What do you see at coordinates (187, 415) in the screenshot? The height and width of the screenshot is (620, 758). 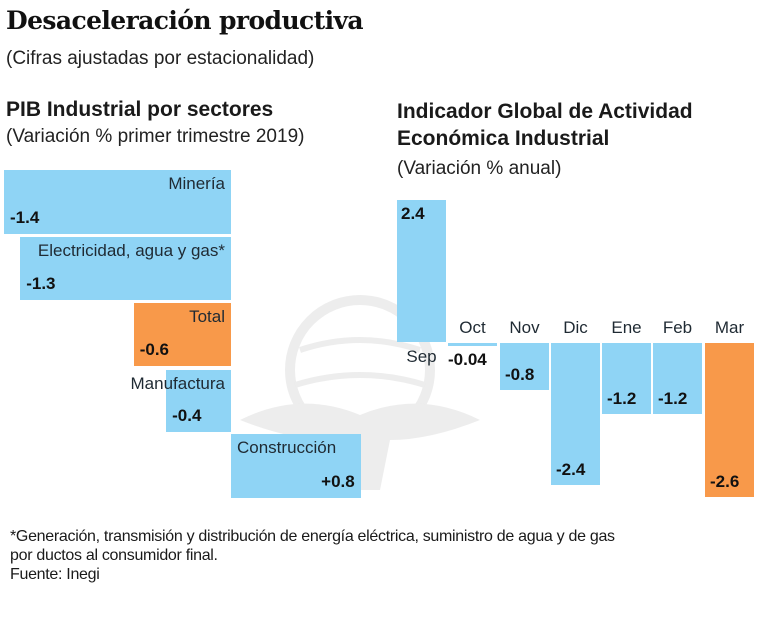 I see `waterfall-value-label: -0.4` at bounding box center [187, 415].